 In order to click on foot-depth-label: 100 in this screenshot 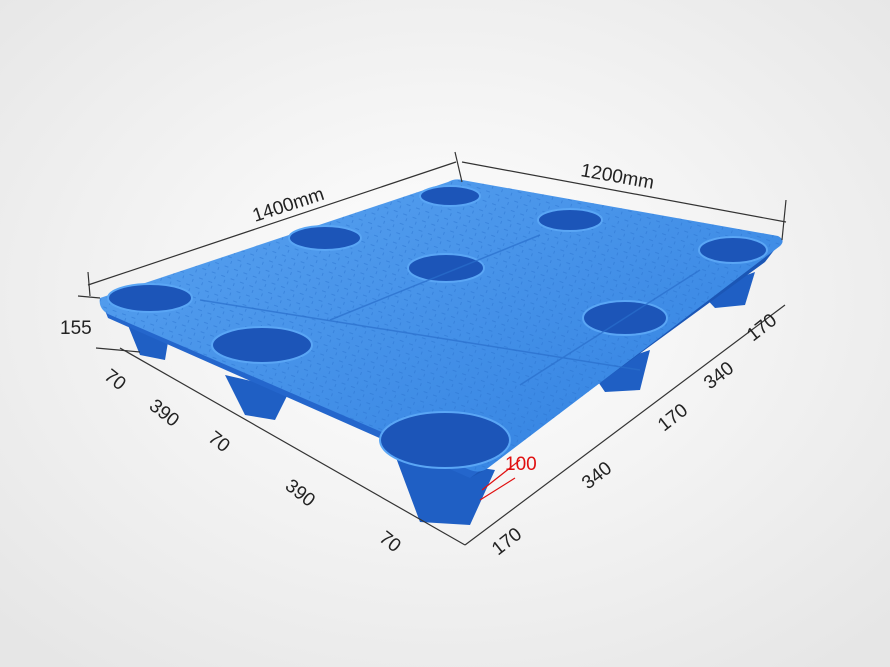, I will do `click(521, 464)`.